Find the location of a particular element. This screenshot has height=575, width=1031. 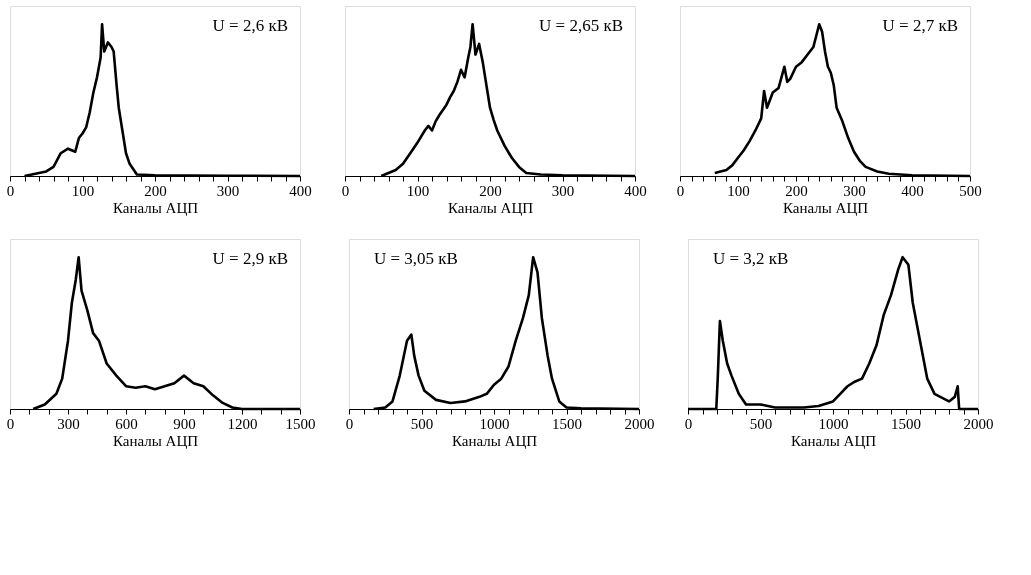

x-tick-label: 900 is located at coordinates (184, 423).